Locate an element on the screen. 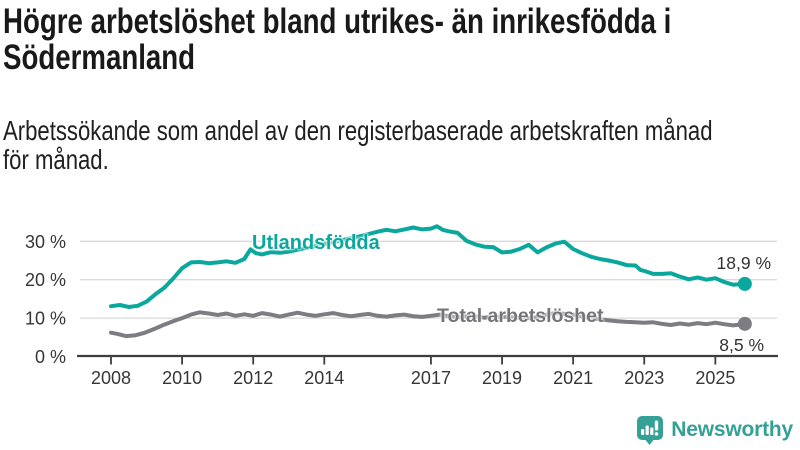 This screenshot has width=800, height=450. y-tick-label-0: 0 % is located at coordinates (50, 357).